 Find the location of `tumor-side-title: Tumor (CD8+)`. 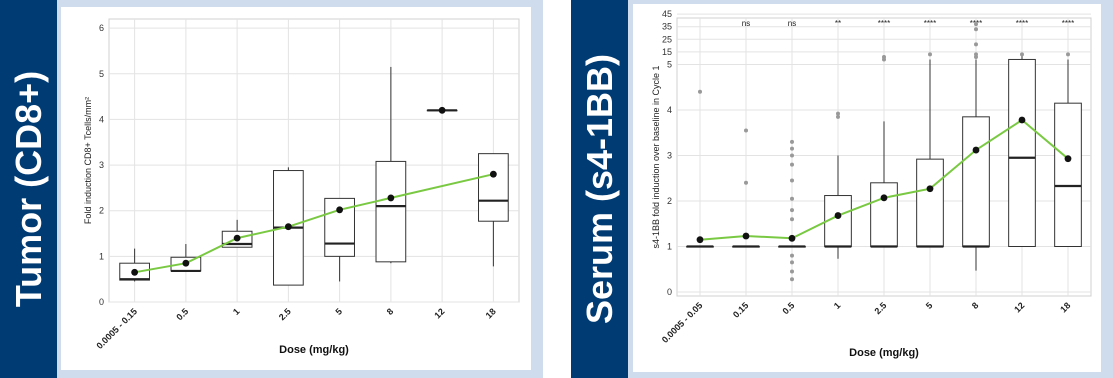

tumor-side-title: Tumor (CD8+) is located at coordinates (28, 189).